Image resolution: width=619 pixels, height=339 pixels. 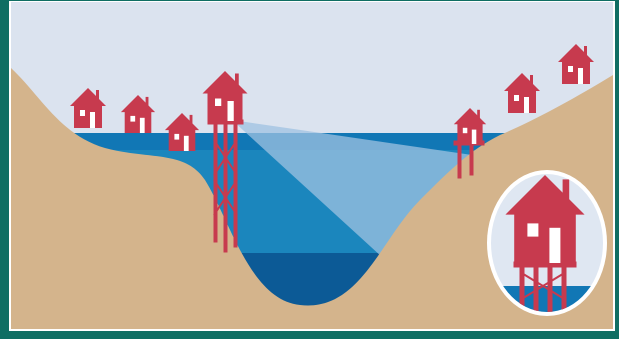 I want to click on callout-stilt-house-icon, so click(x=545, y=219).